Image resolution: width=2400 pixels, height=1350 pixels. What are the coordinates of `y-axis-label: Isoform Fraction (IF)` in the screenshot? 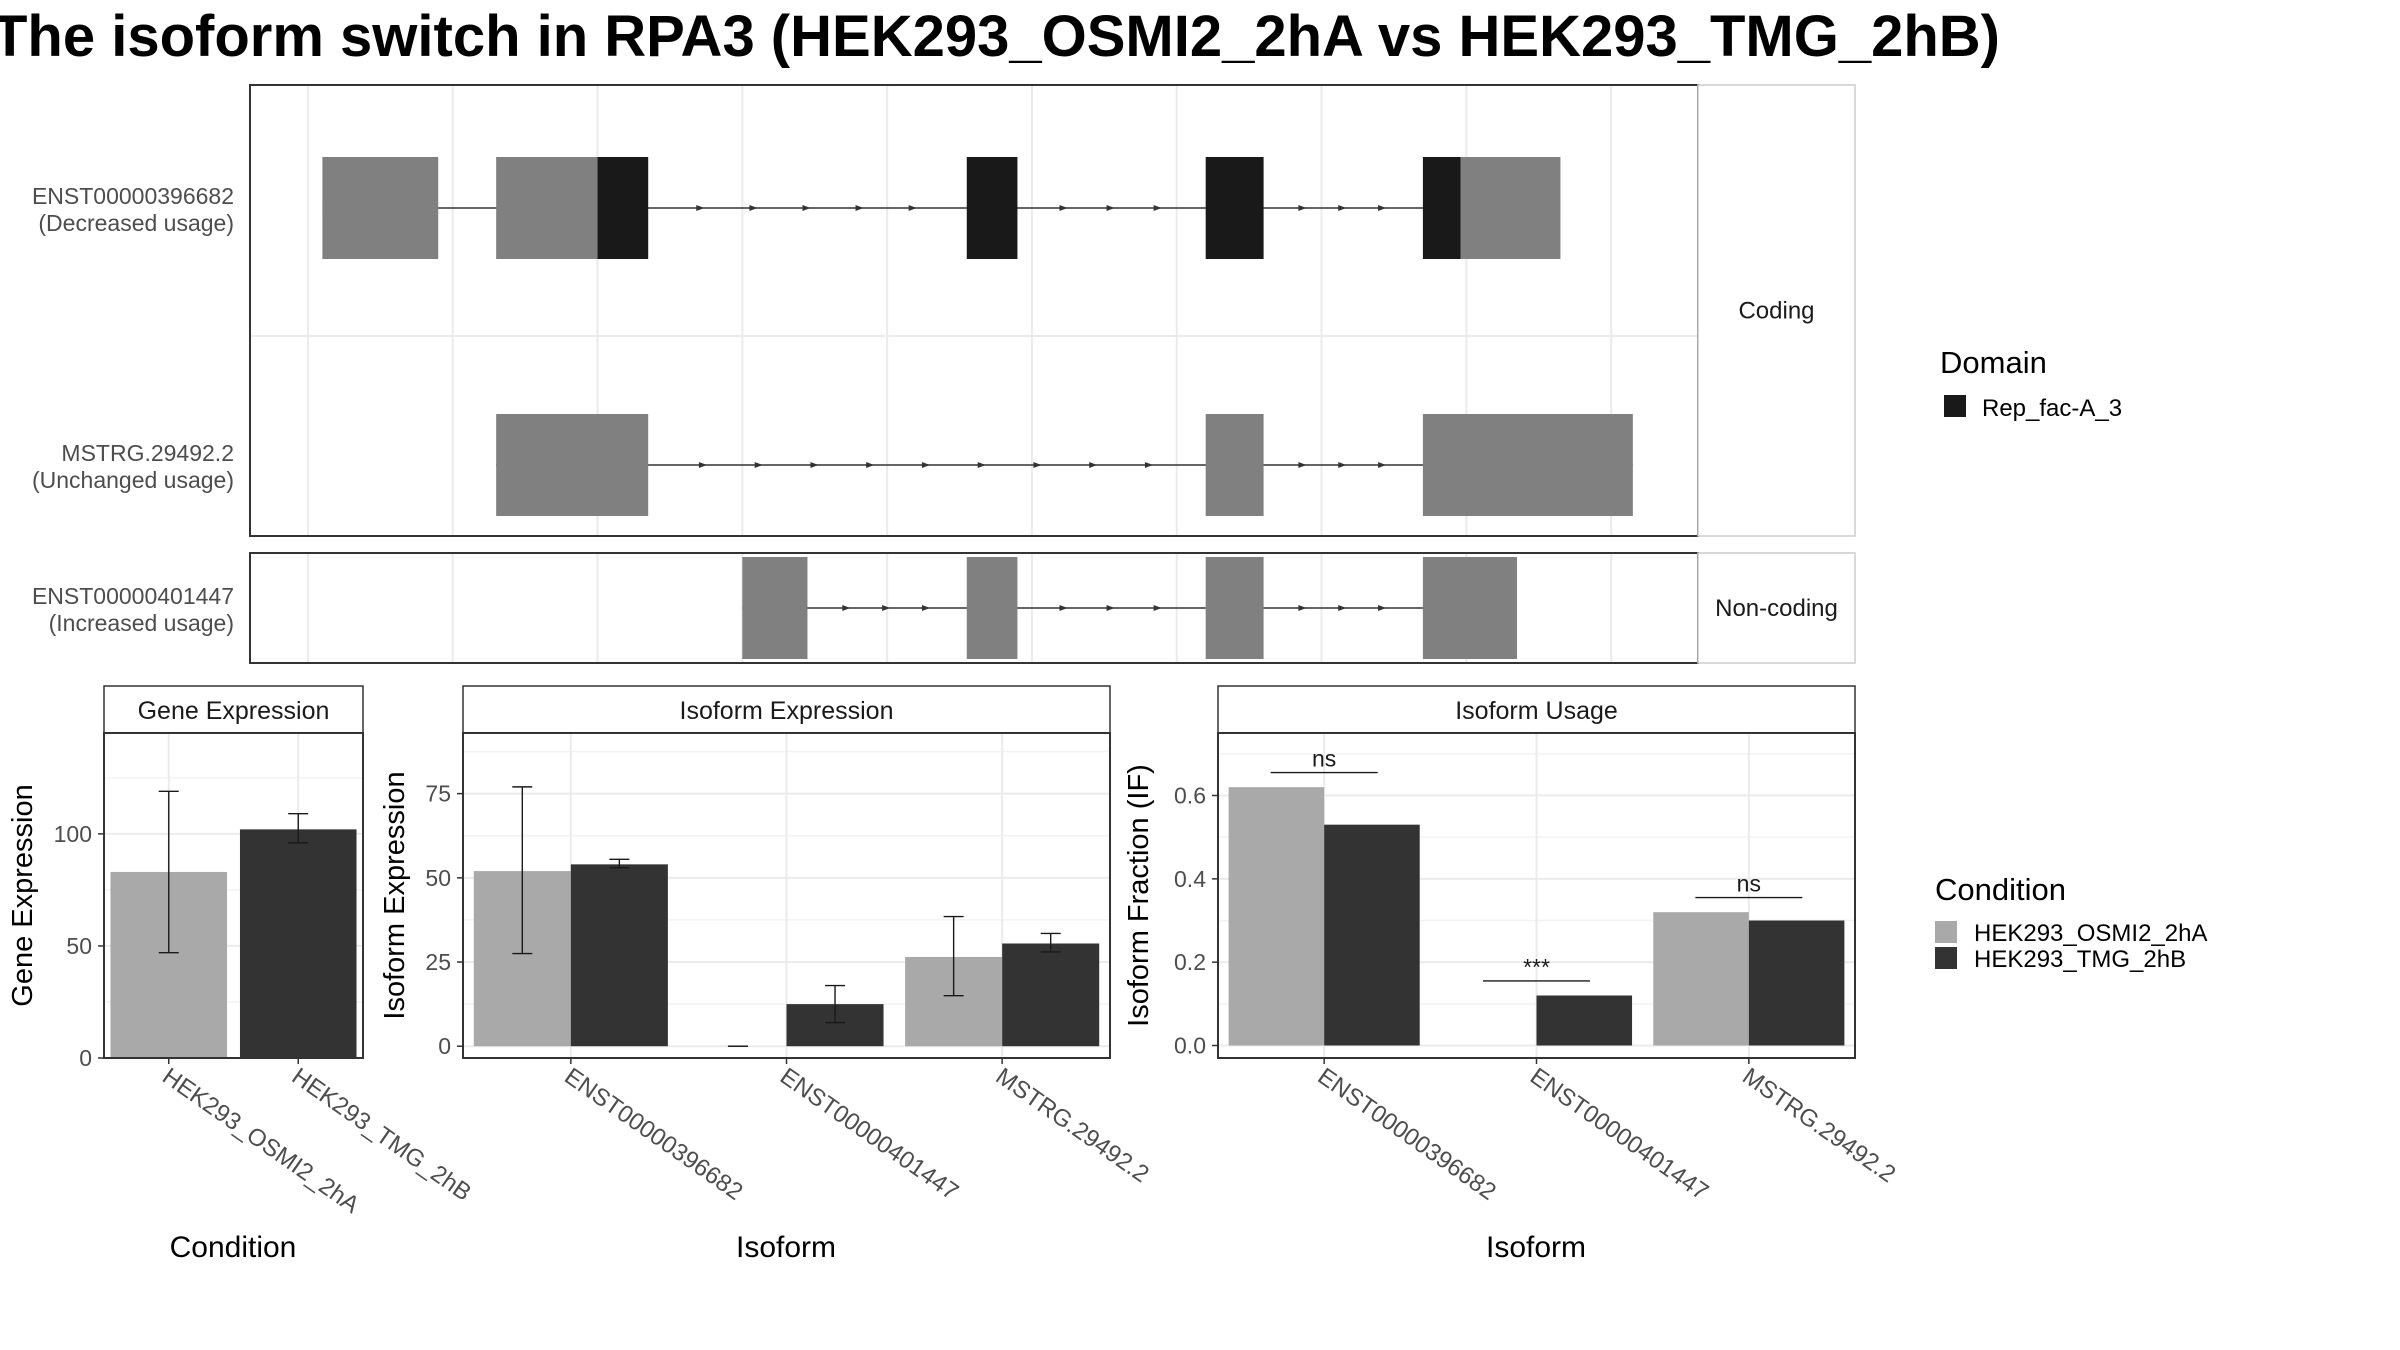 It's located at (1139, 895).